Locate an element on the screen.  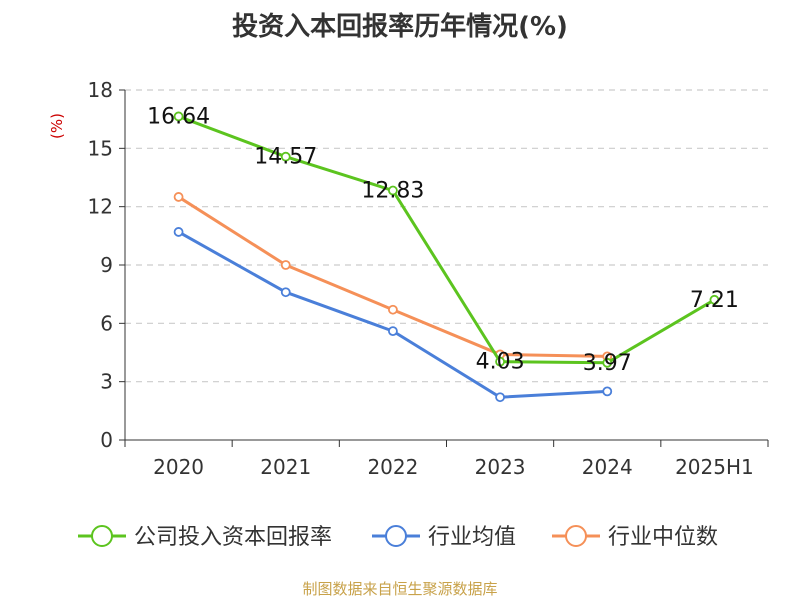
legend-label: 公司投入资本回报率 is located at coordinates (233, 537).